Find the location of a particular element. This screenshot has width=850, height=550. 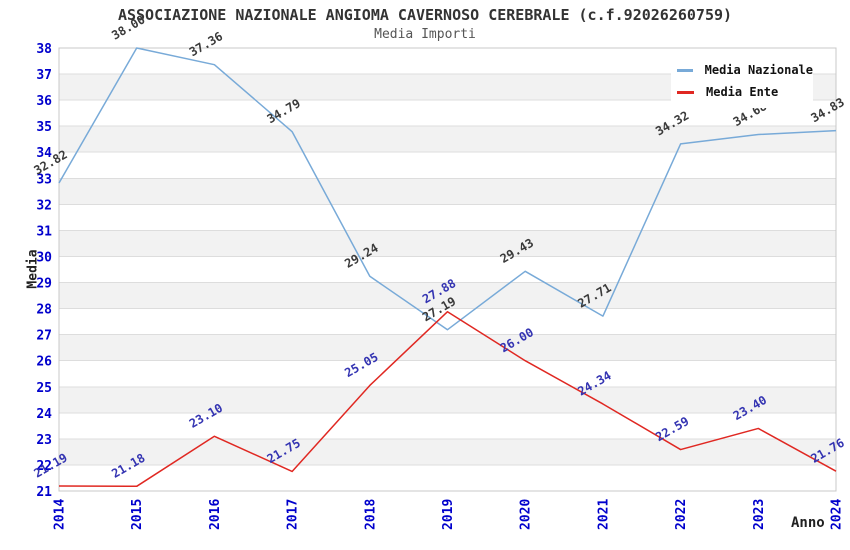

legend-item-media-nazionale: Media Nazionale is located at coordinates (742, 70).